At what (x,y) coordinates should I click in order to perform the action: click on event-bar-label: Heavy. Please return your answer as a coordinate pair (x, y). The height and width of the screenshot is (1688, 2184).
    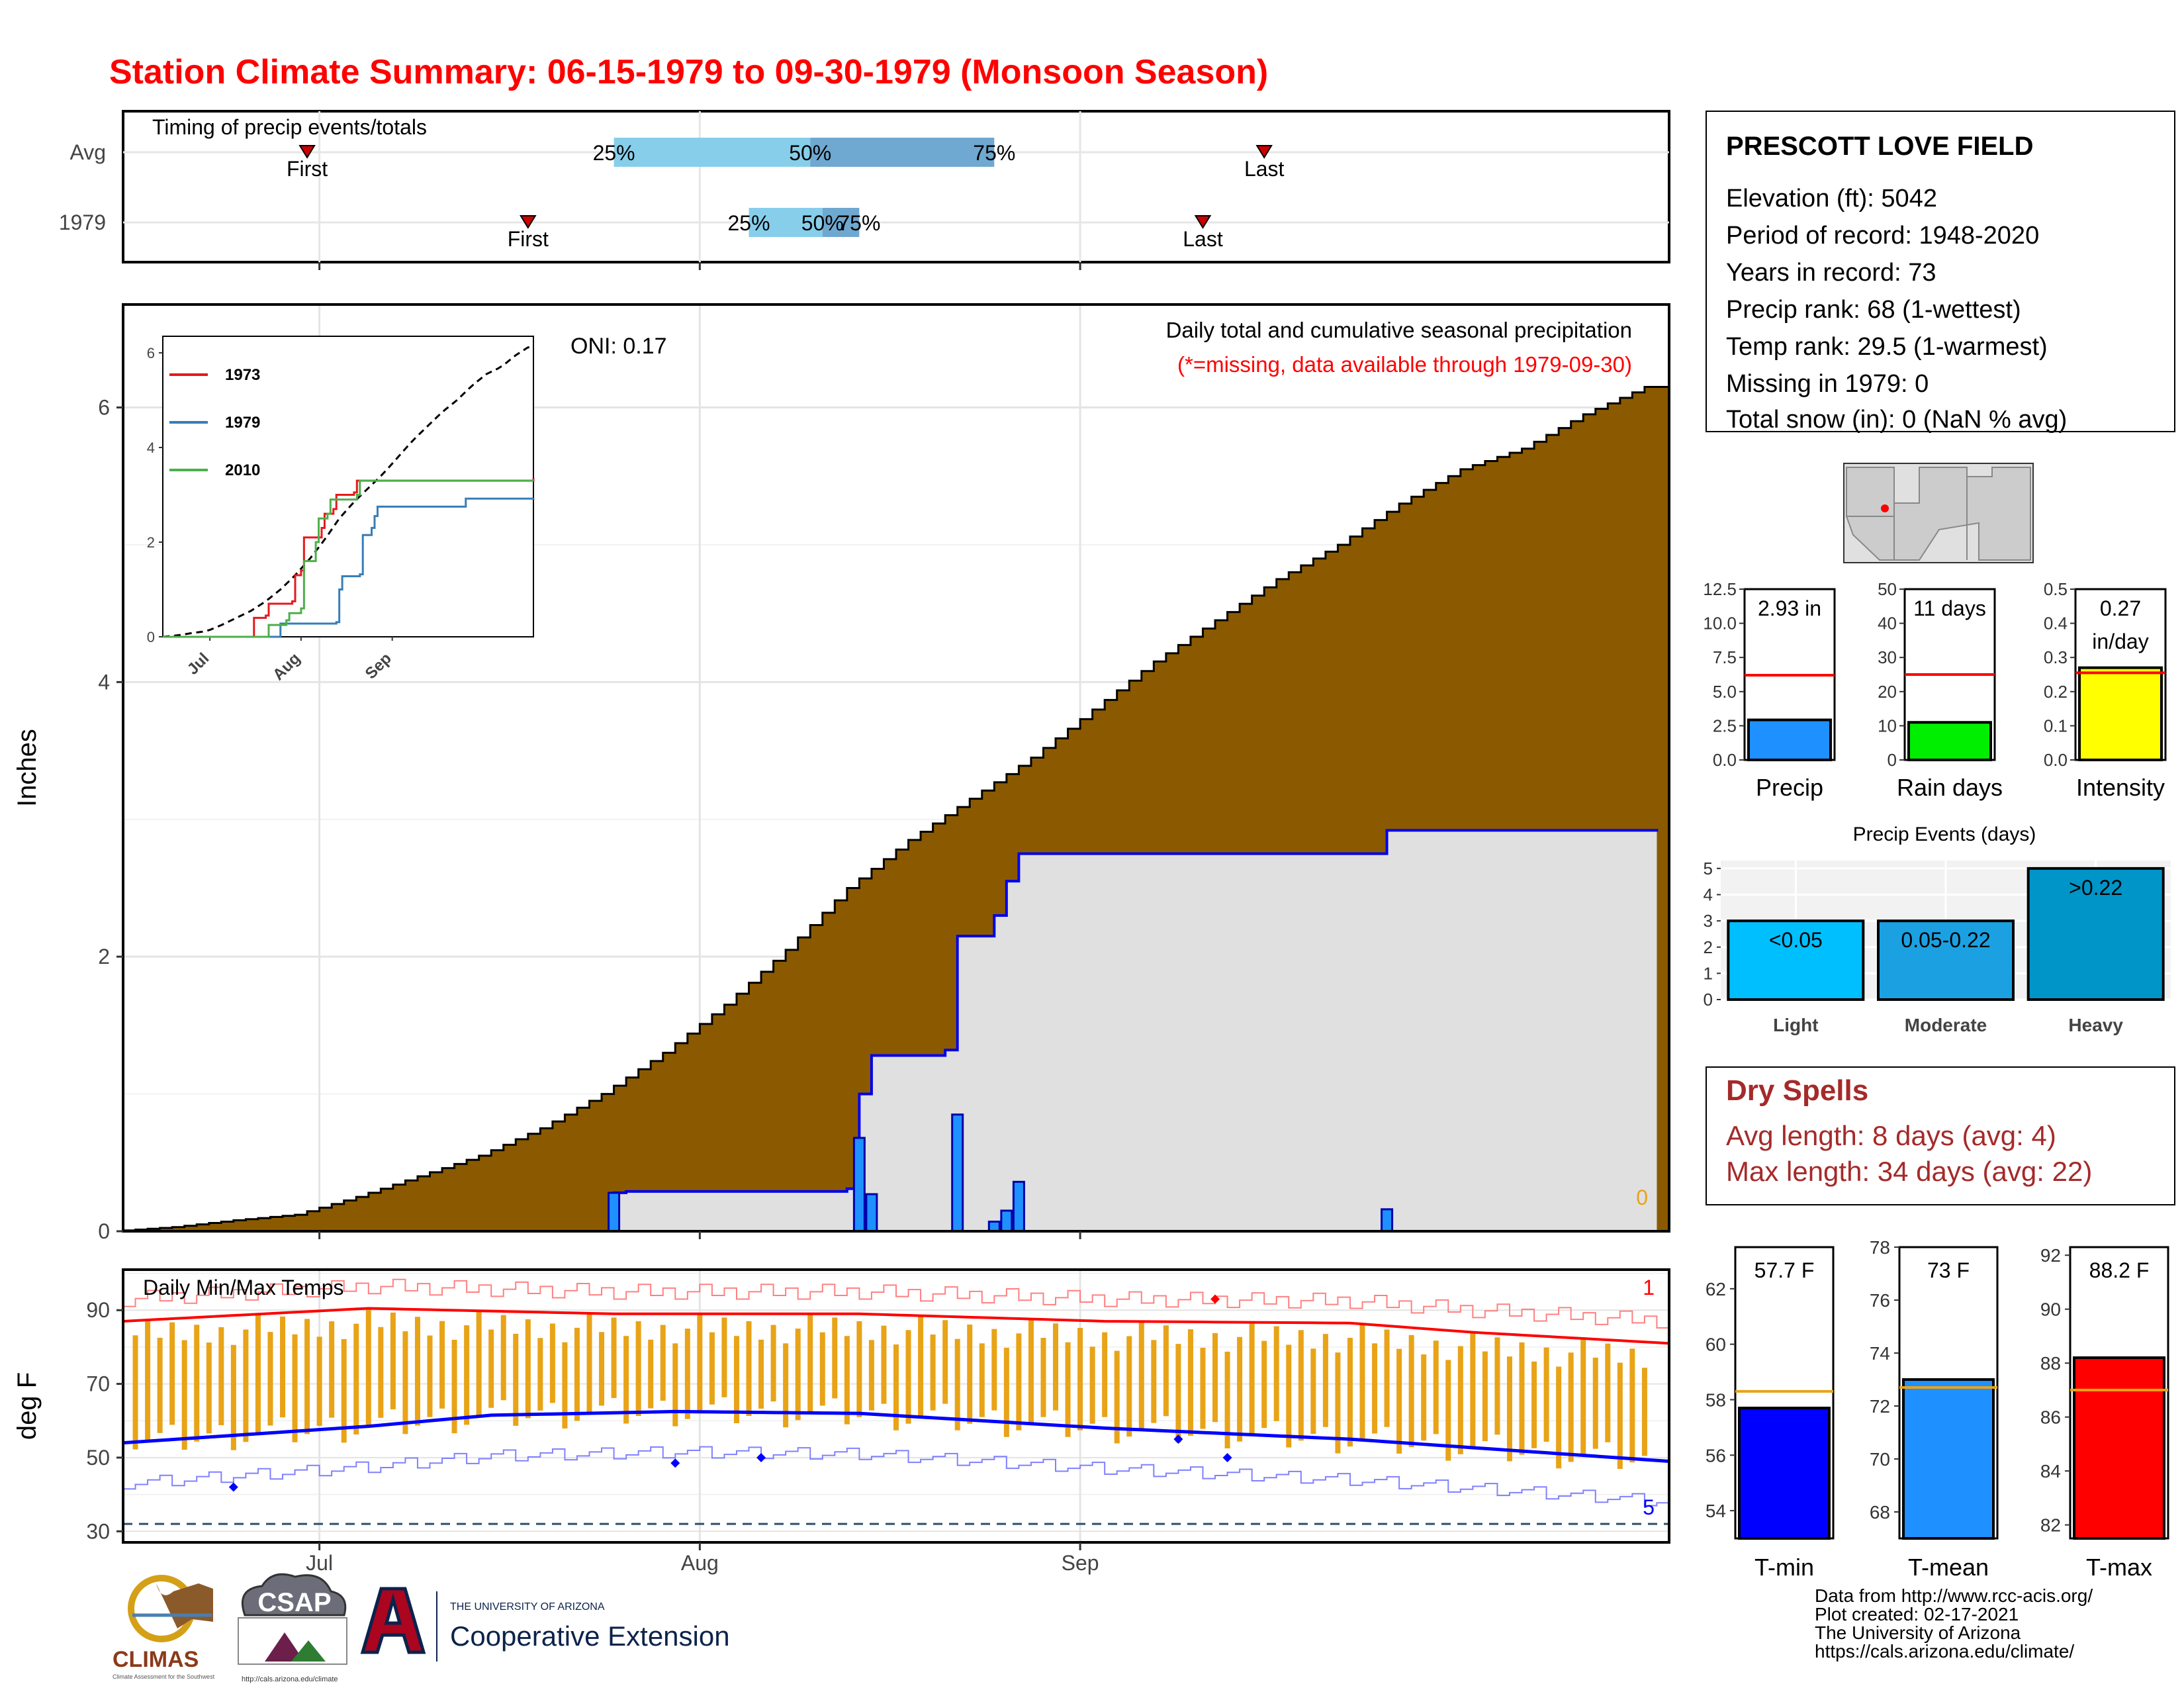
    Looking at the image, I should click on (2095, 1025).